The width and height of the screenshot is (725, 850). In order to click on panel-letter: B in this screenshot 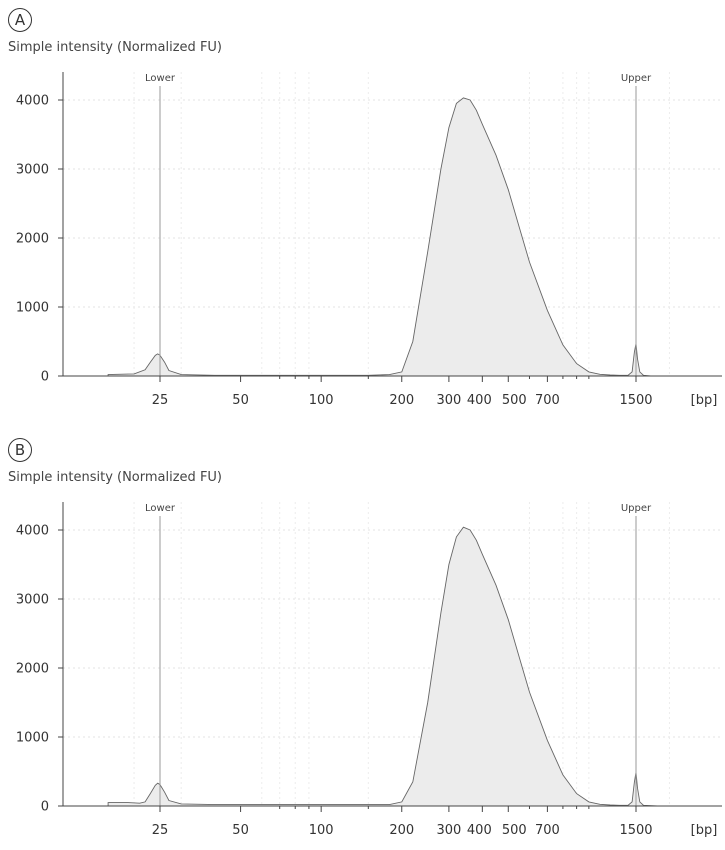, I will do `click(20, 450)`.